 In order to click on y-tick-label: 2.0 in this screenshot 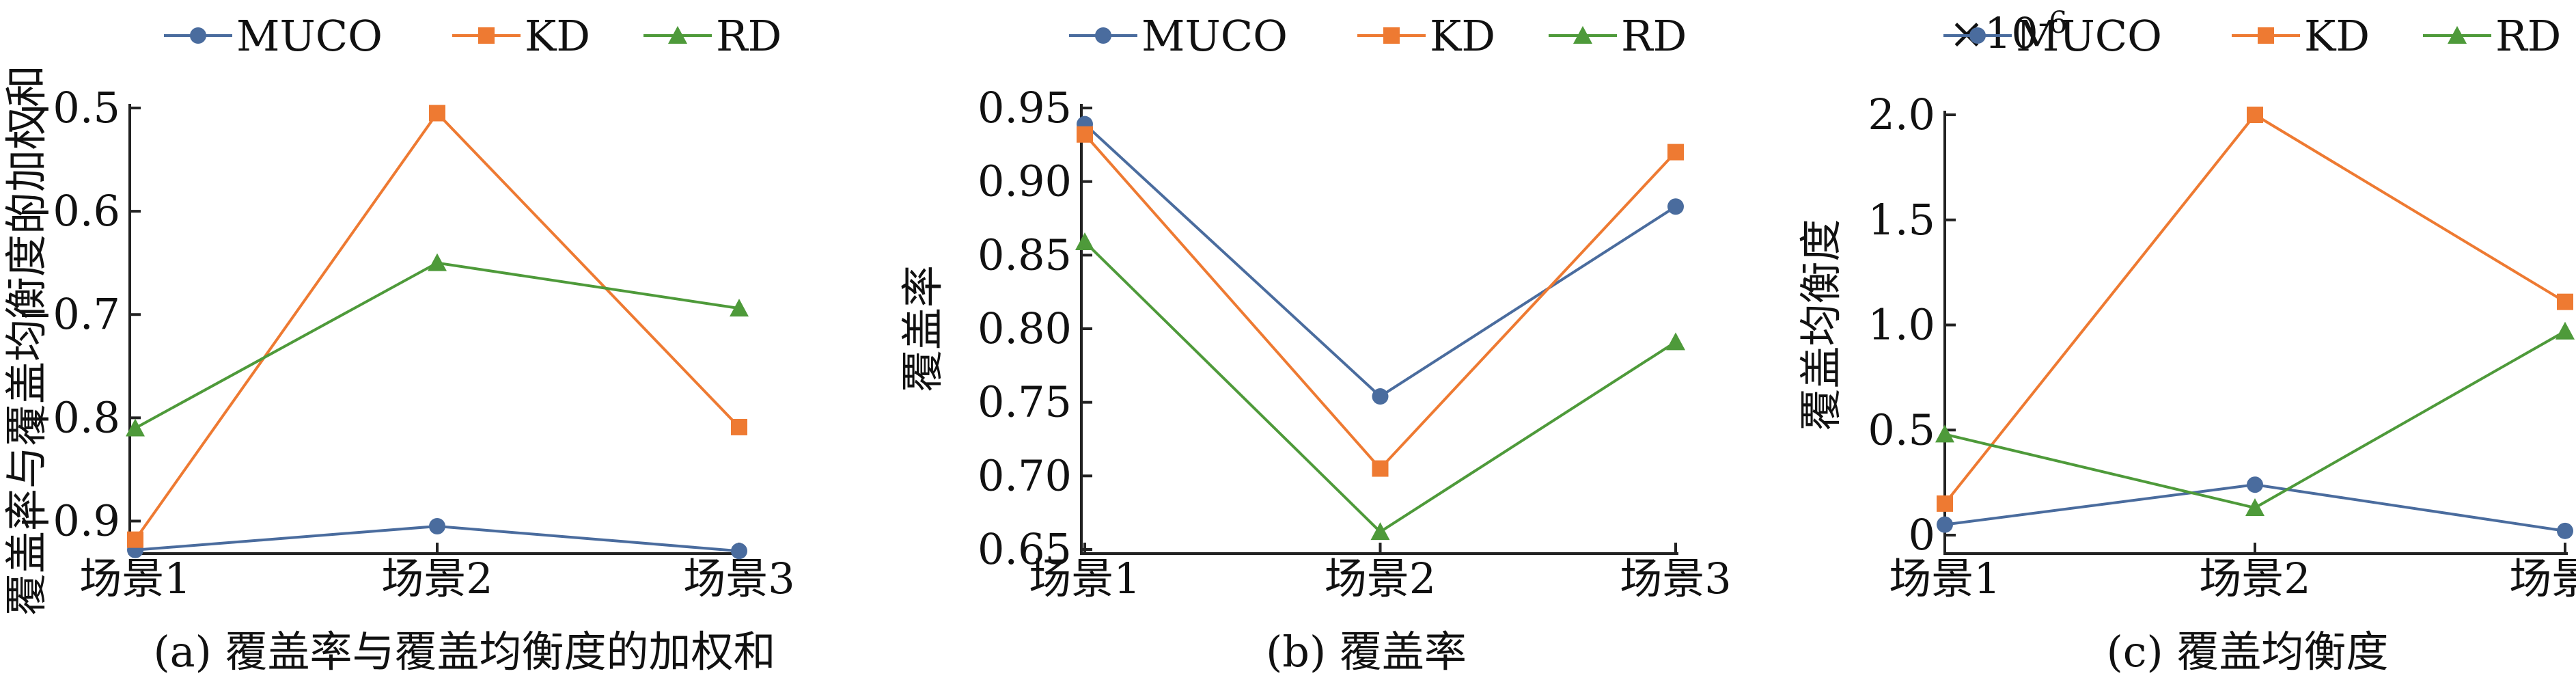, I will do `click(1902, 115)`.